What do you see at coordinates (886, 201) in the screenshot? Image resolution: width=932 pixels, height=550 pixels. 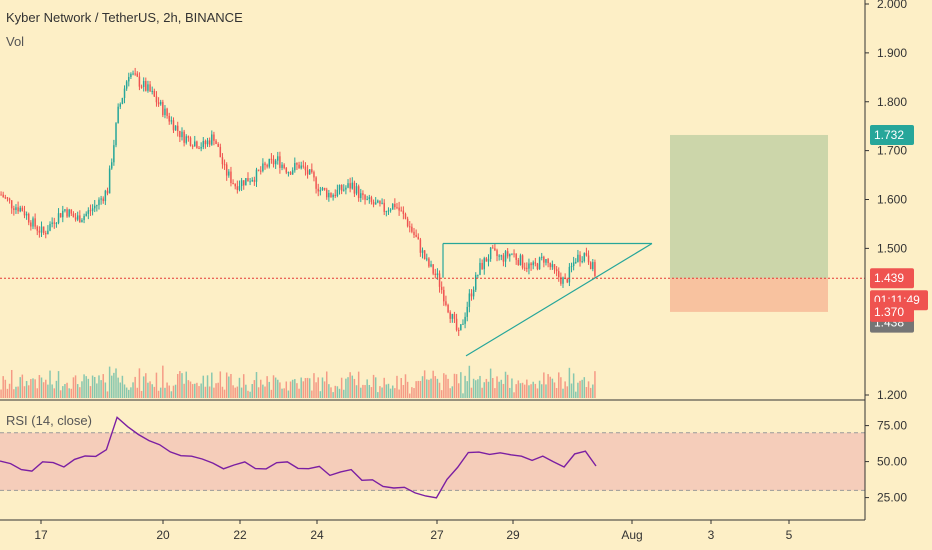 I see `price-axis: 2.000 1.900 1.800 1.700 1.600 1.500 1.200` at bounding box center [886, 201].